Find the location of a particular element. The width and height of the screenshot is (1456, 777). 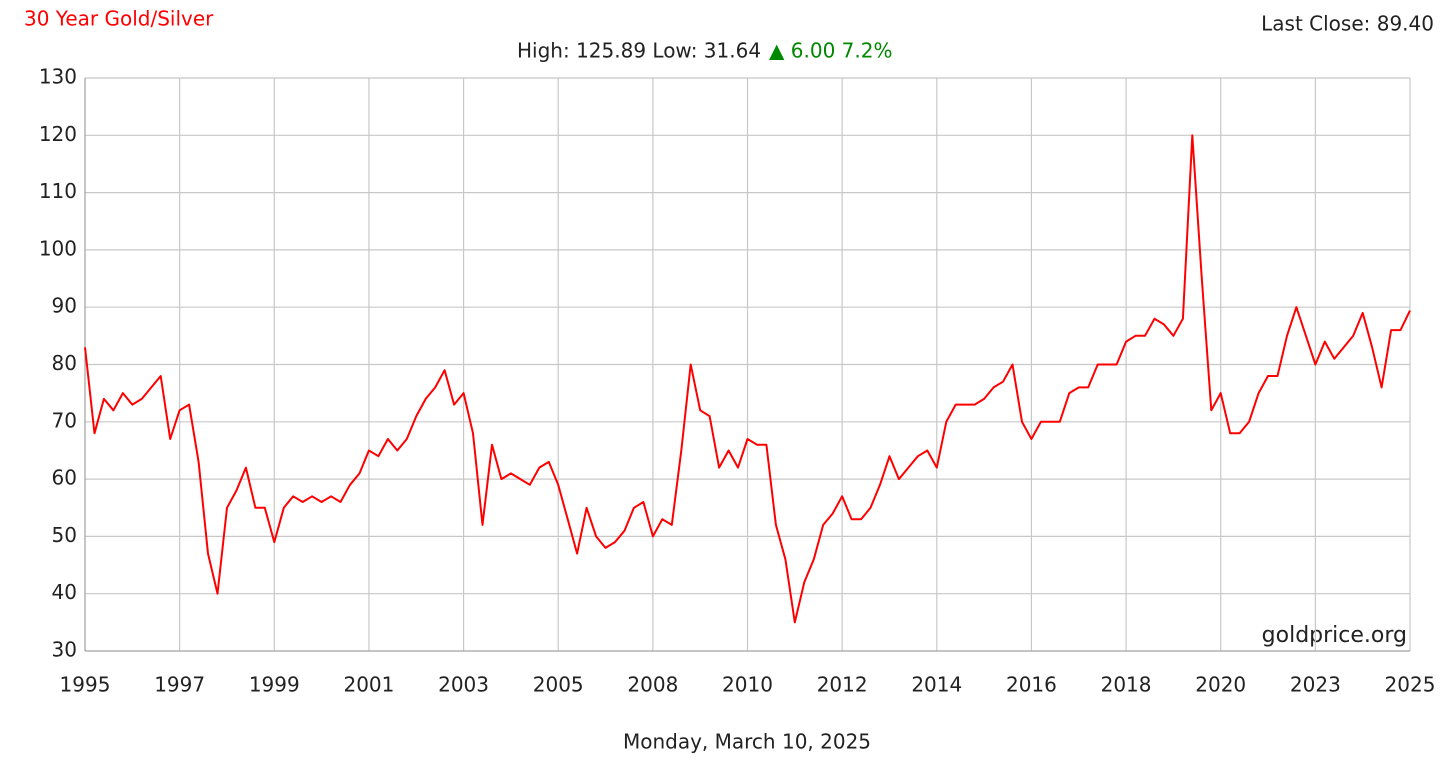

x-tick-label: 2012 is located at coordinates (842, 685).